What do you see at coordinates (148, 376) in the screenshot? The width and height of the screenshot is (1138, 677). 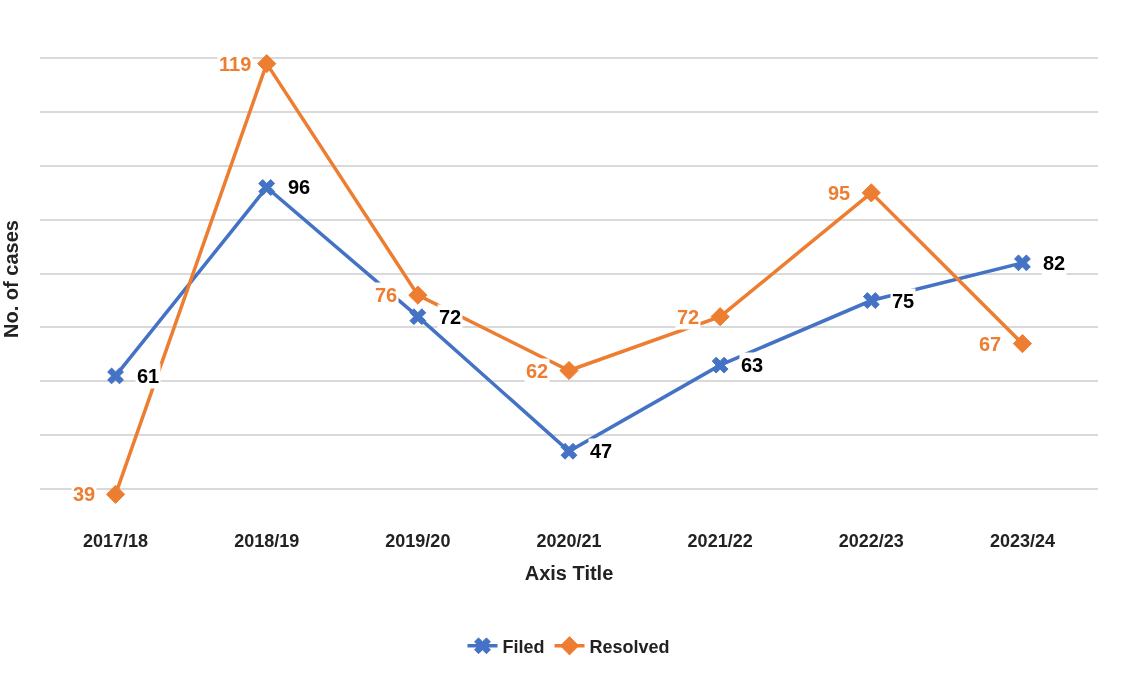 I see `data-label: 61` at bounding box center [148, 376].